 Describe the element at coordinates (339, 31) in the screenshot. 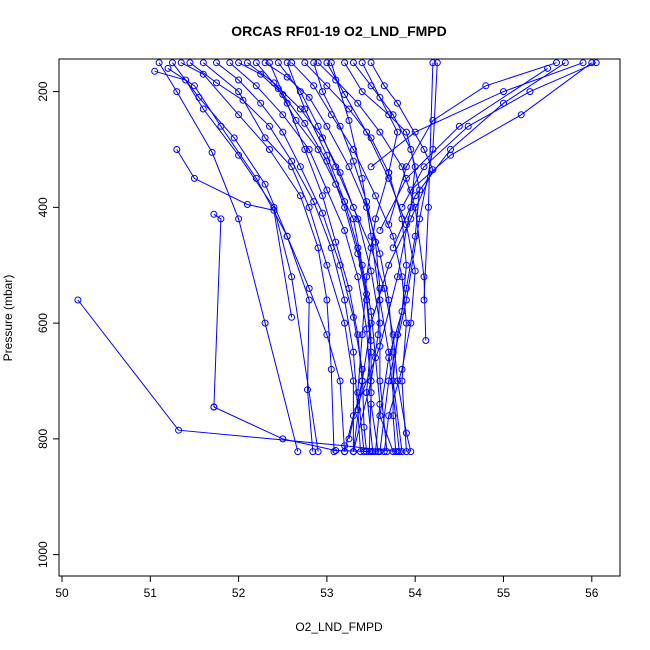

I see `chart-title: ORCAS RF01-19 O2_LND_FMPD` at that location.